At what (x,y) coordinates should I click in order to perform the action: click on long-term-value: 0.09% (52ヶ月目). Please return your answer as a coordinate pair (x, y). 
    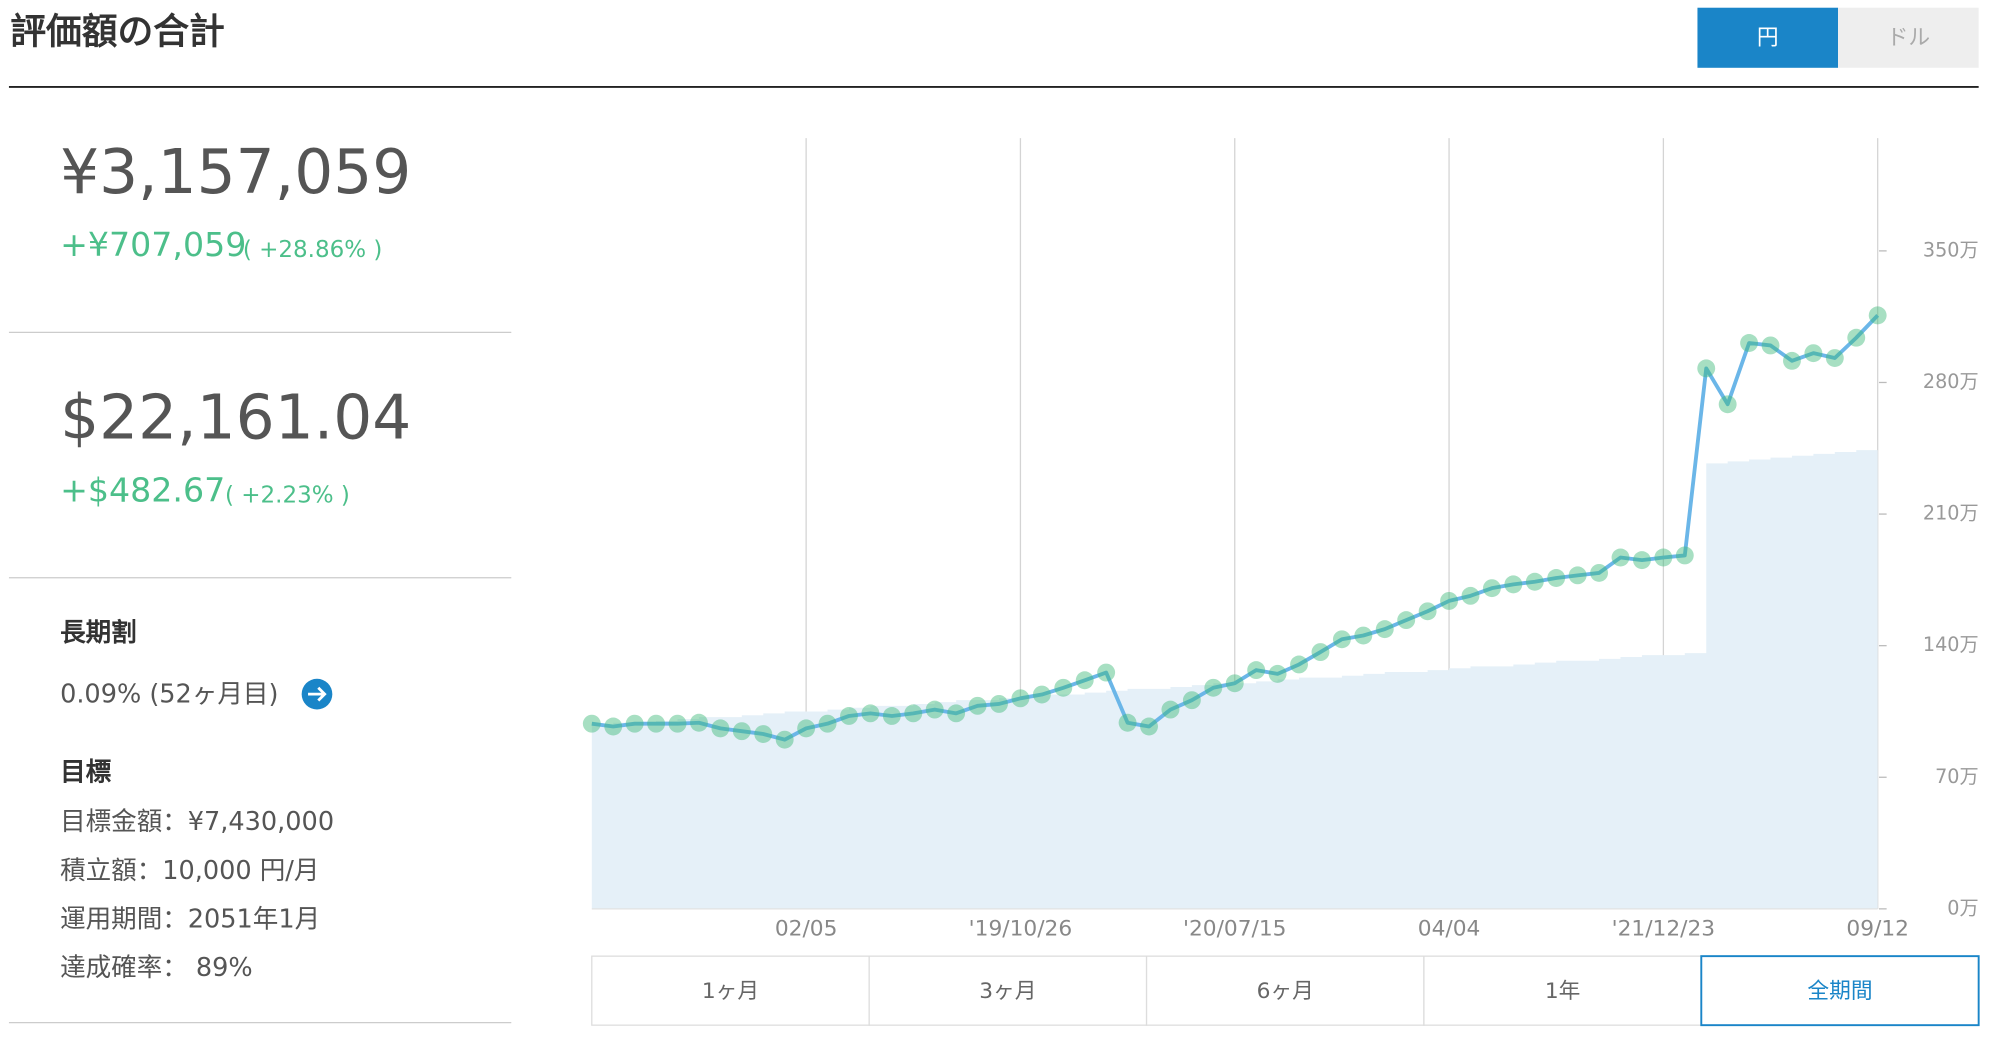
    Looking at the image, I should click on (169, 694).